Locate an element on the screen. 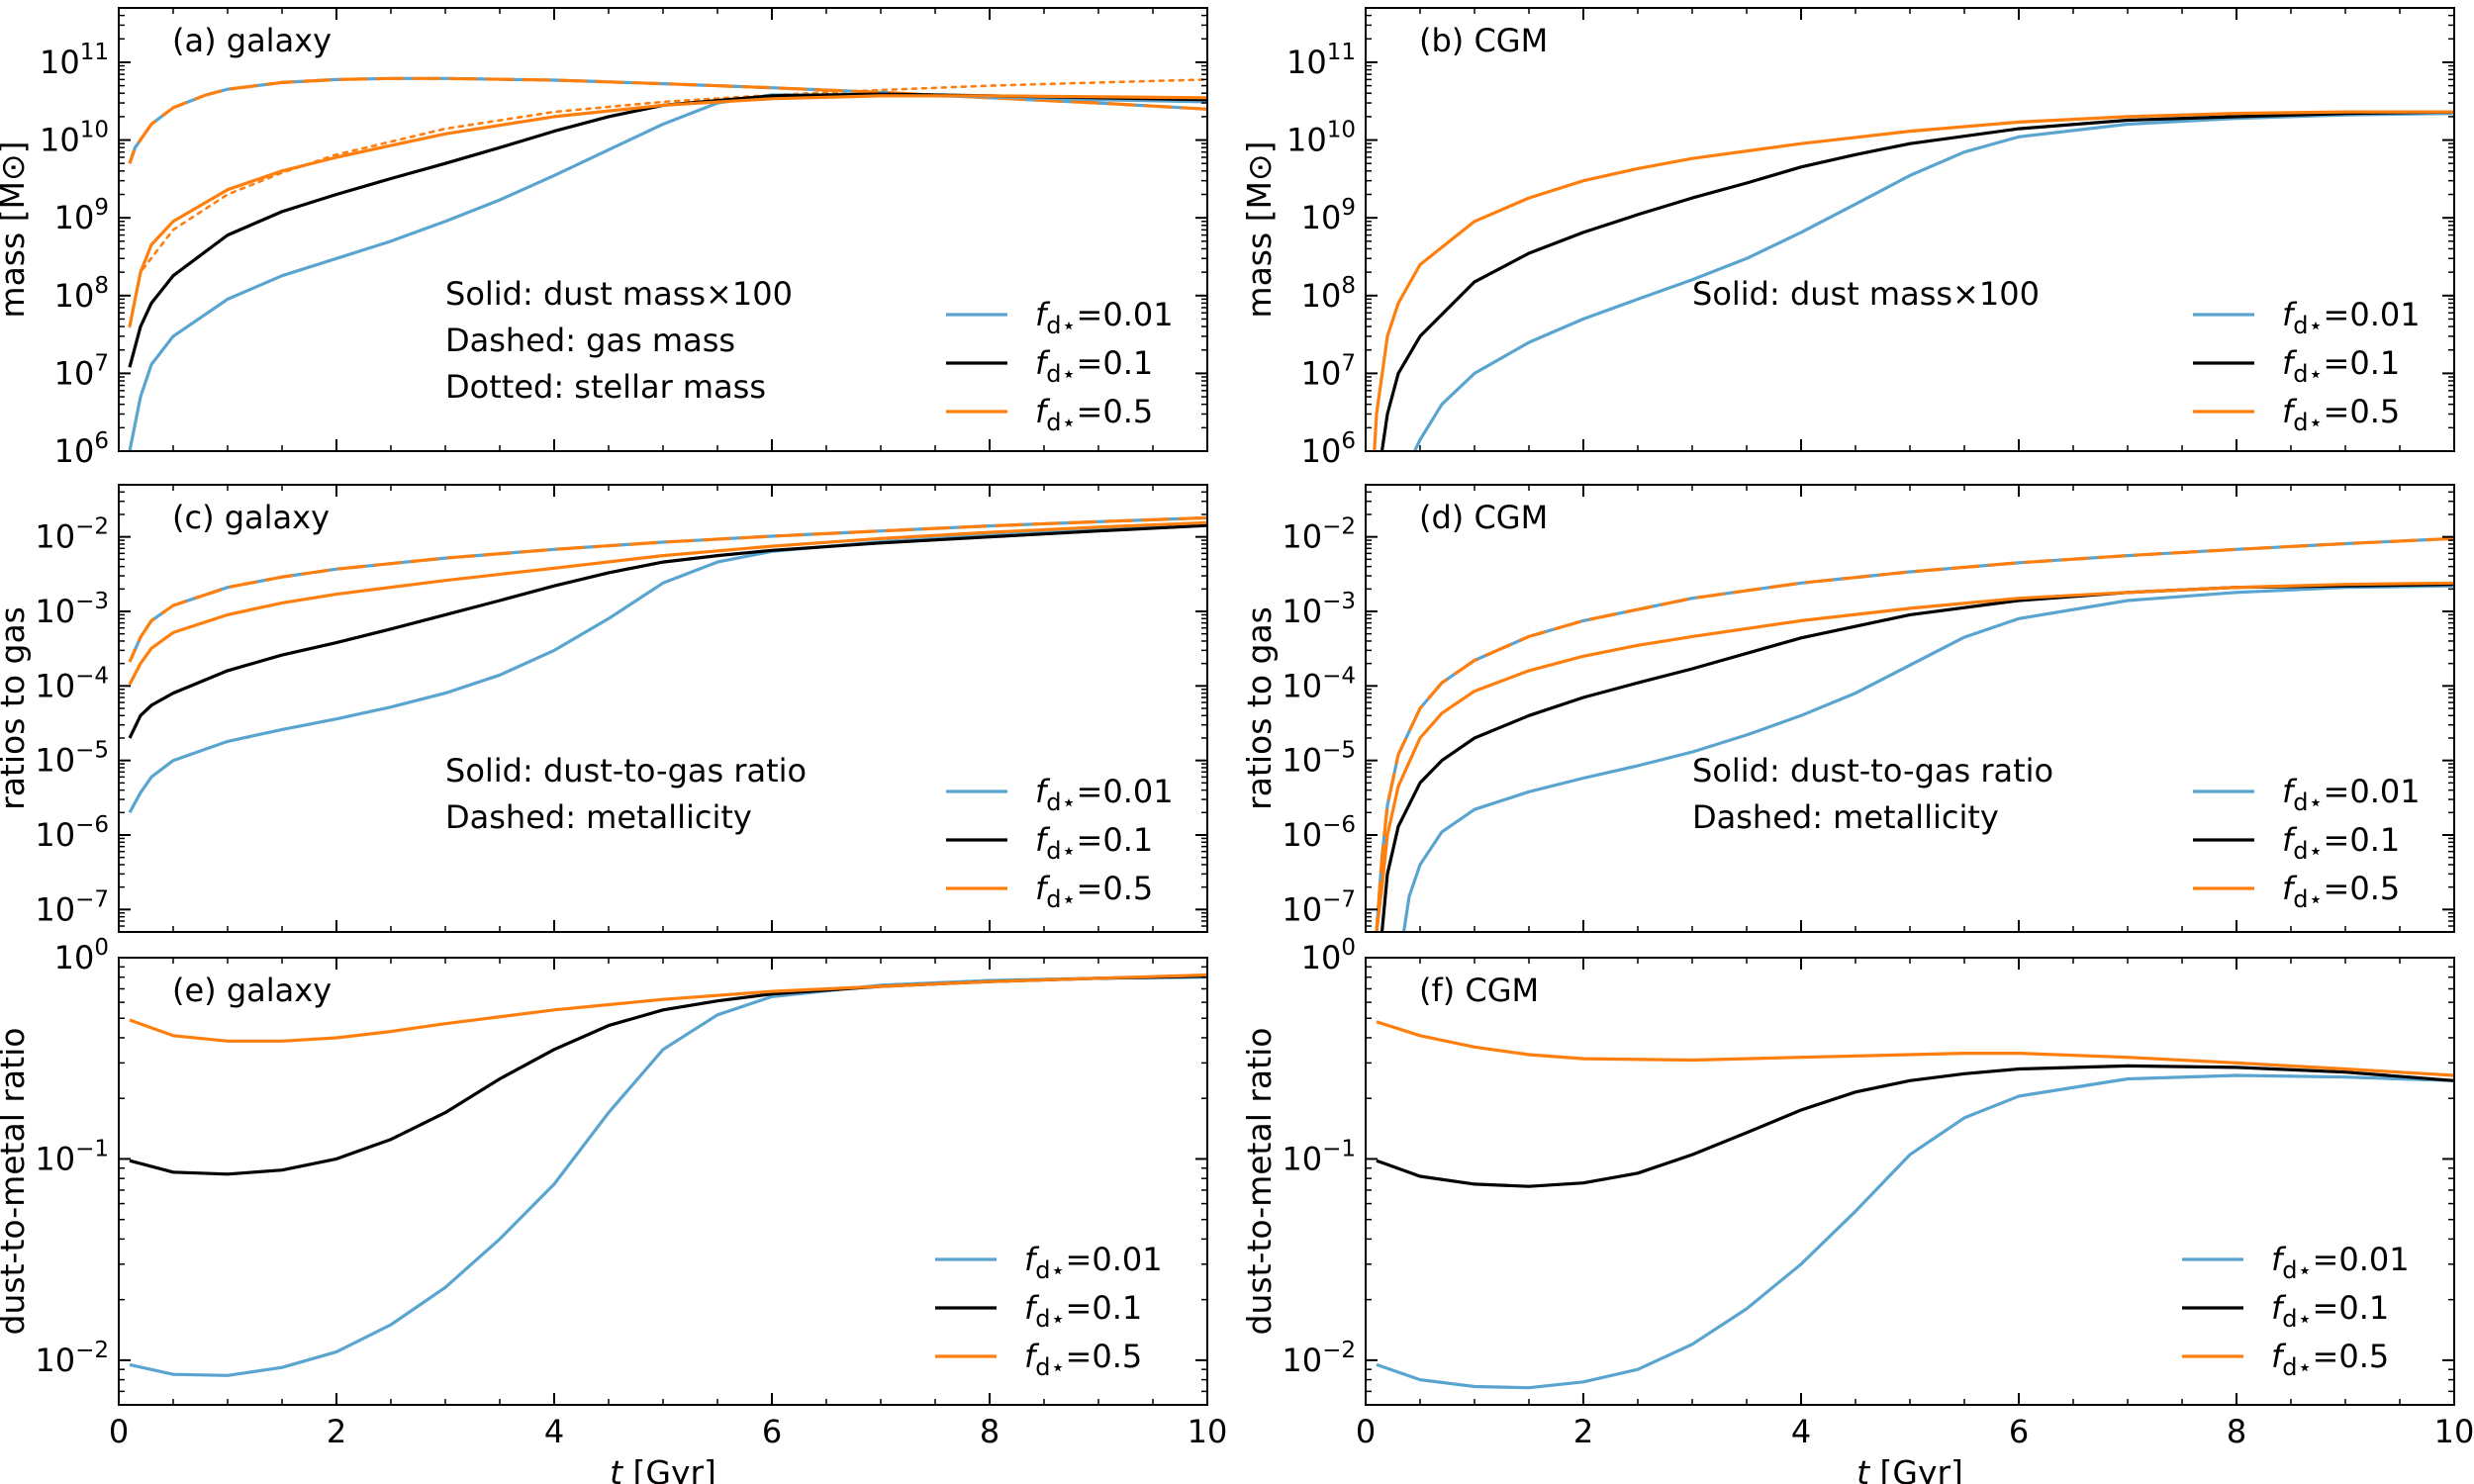 Image resolution: width=2474 pixels, height=1484 pixels. y-tick-exponent: −1 is located at coordinates (1339, 1148).